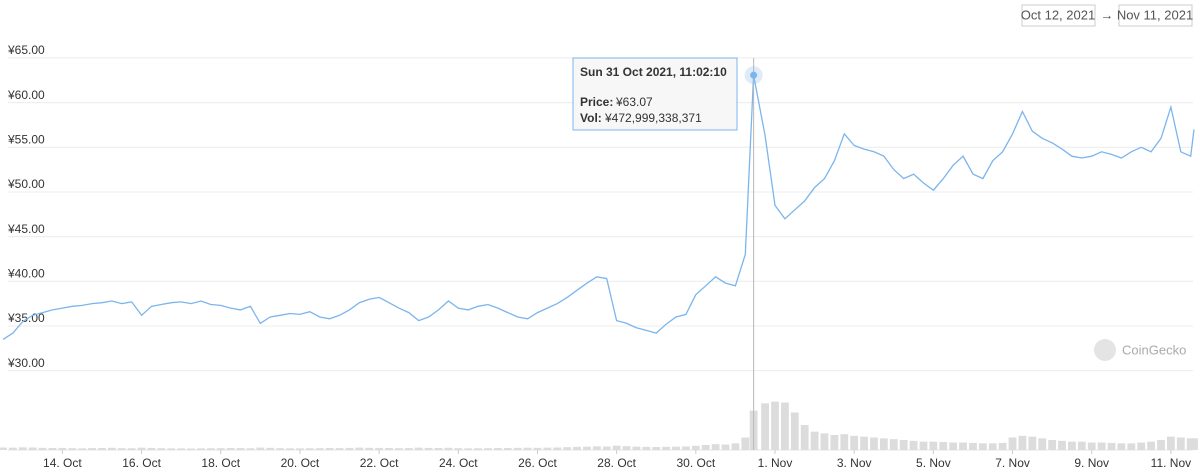 The image size is (1200, 476). What do you see at coordinates (1091, 463) in the screenshot?
I see `x-tick-label: 9. Nov` at bounding box center [1091, 463].